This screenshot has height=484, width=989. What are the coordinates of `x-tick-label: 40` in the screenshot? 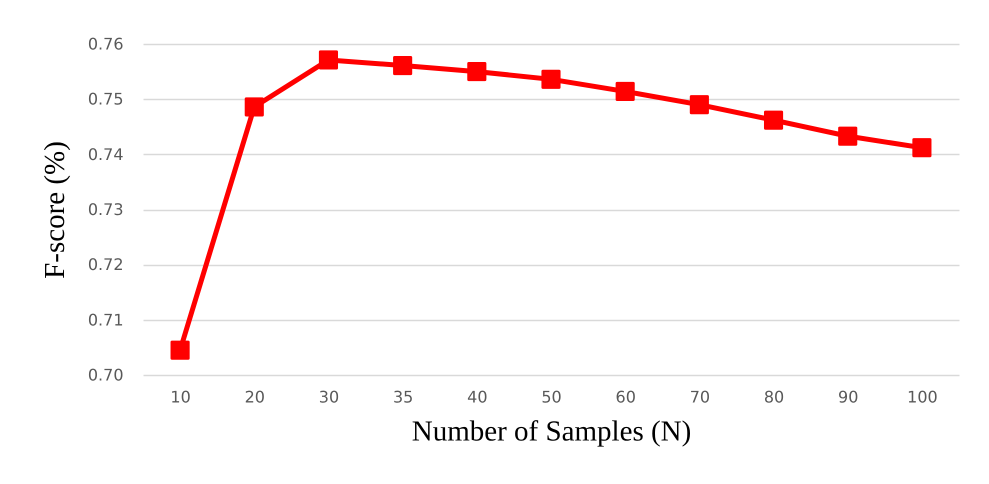 It's located at (477, 397).